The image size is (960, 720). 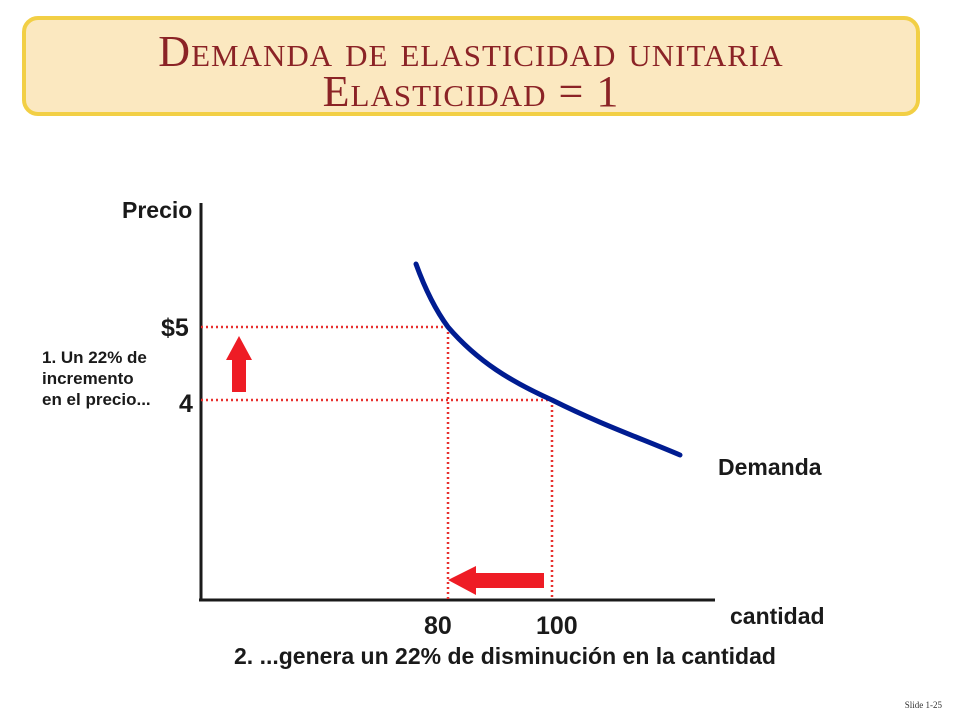 What do you see at coordinates (157, 210) in the screenshot?
I see `y-axis-label: Precio` at bounding box center [157, 210].